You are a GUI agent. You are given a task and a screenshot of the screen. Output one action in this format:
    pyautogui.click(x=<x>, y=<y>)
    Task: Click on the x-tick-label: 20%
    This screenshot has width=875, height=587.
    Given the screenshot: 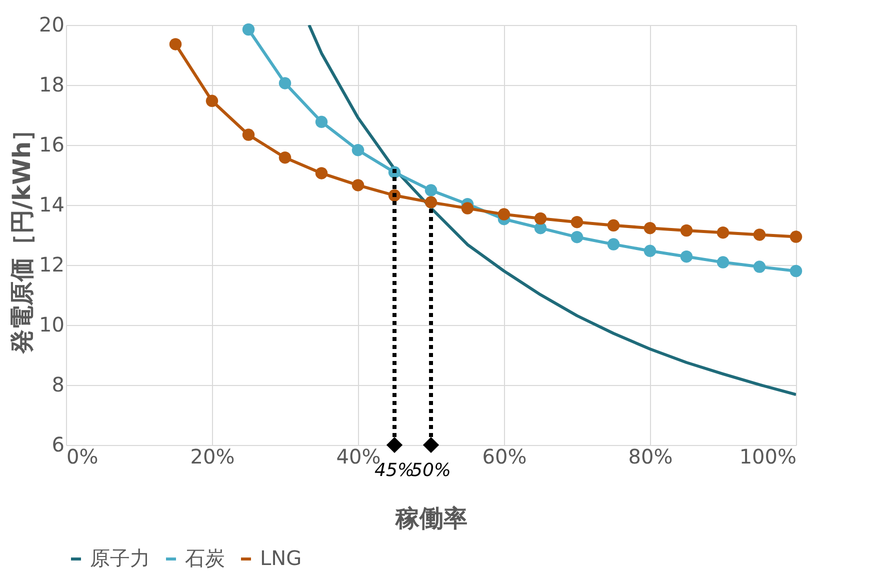 What is the action you would take?
    pyautogui.click(x=212, y=456)
    